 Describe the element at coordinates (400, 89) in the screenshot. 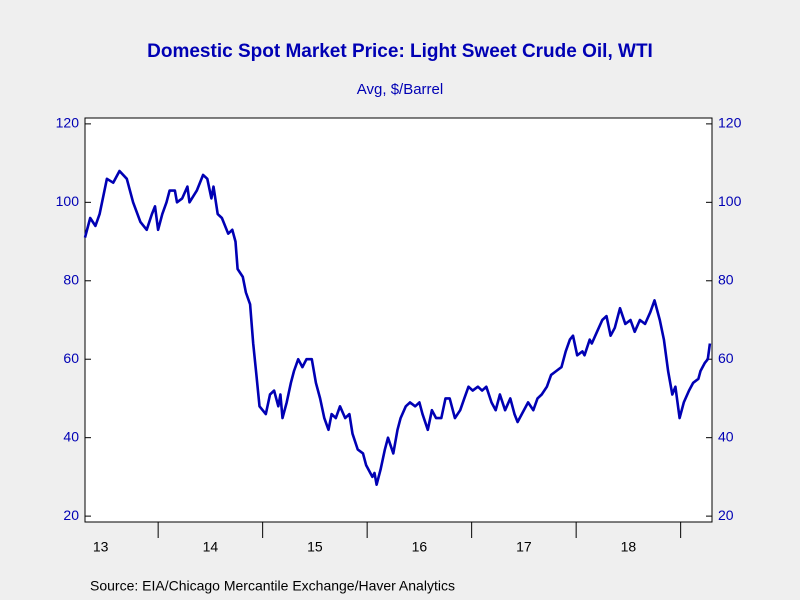

I see `chart-subtitle: Avg, $/Barrel` at that location.